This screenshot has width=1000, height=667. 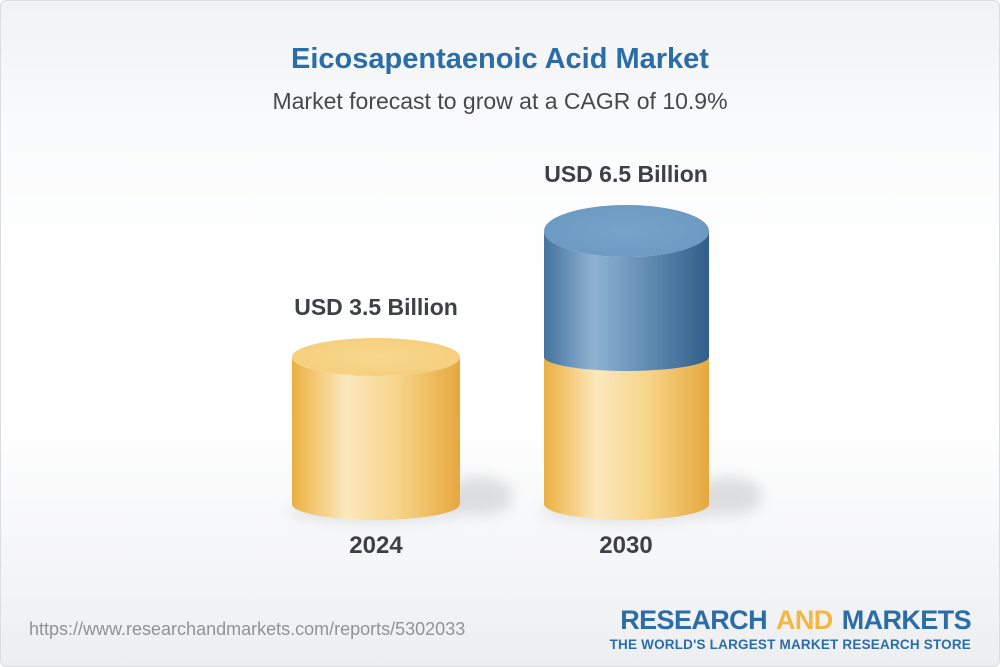 I want to click on logo-word-research: RESEARCH, so click(x=693, y=619).